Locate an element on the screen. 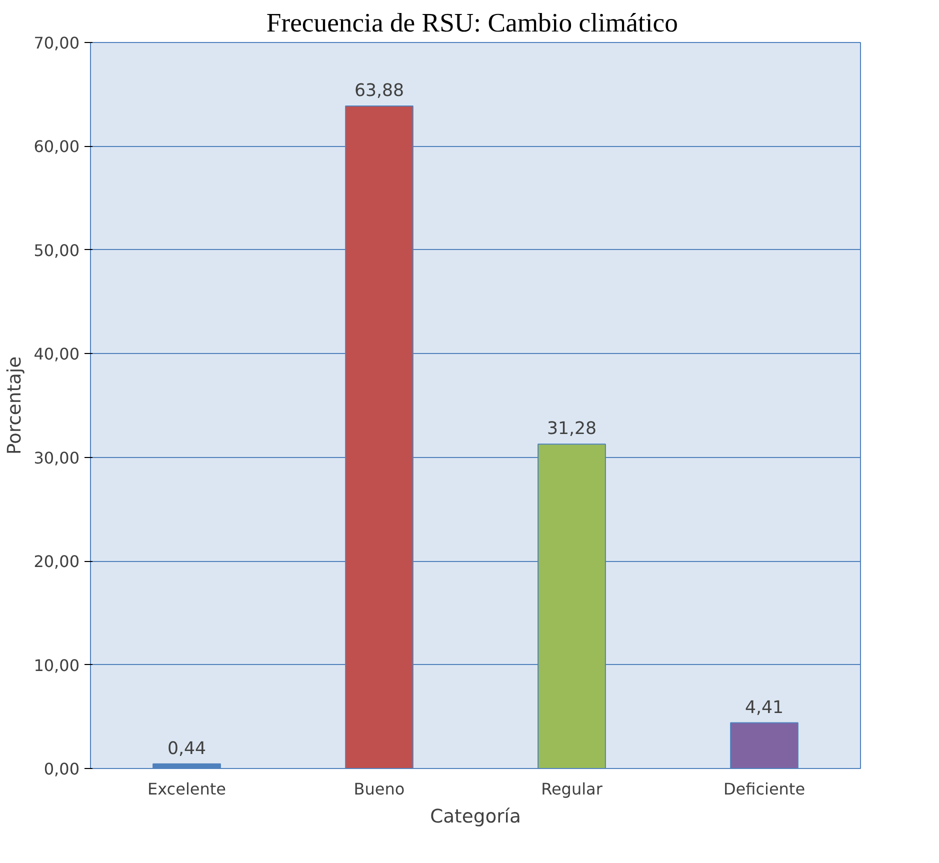 The image size is (939, 863). y-tick-label: 70,00 is located at coordinates (57, 43).